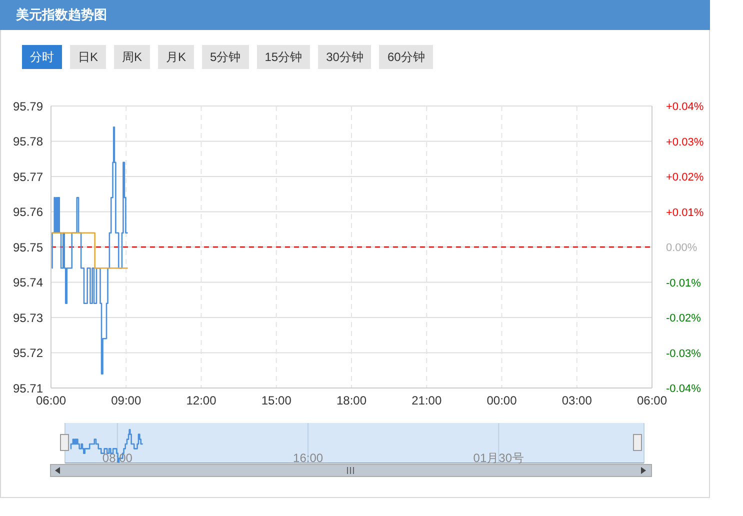 The width and height of the screenshot is (743, 516). Describe the element at coordinates (88, 57) in the screenshot. I see `text: 日K` at that location.